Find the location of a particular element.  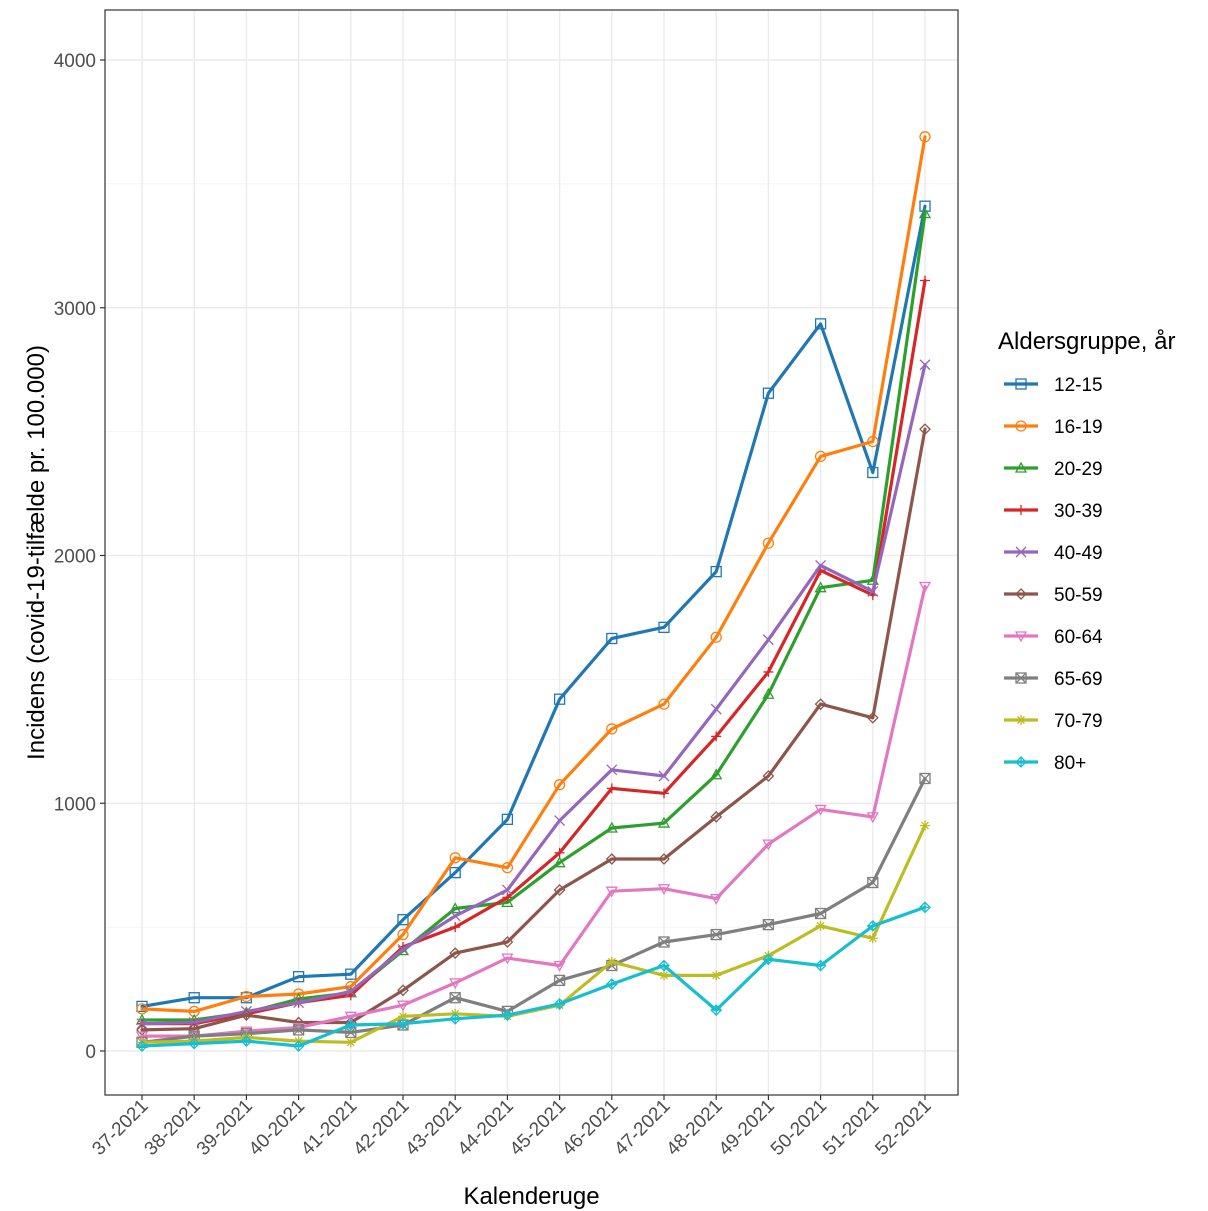

series-line is located at coordinates (533, 910).